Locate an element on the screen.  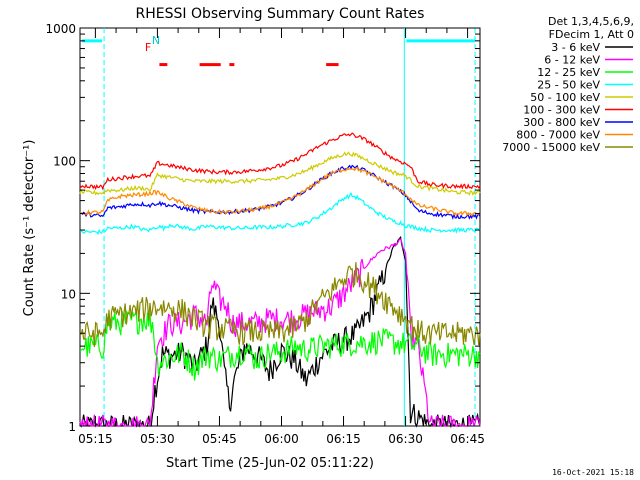
series-line-12-25-kev is located at coordinates (280, 345).